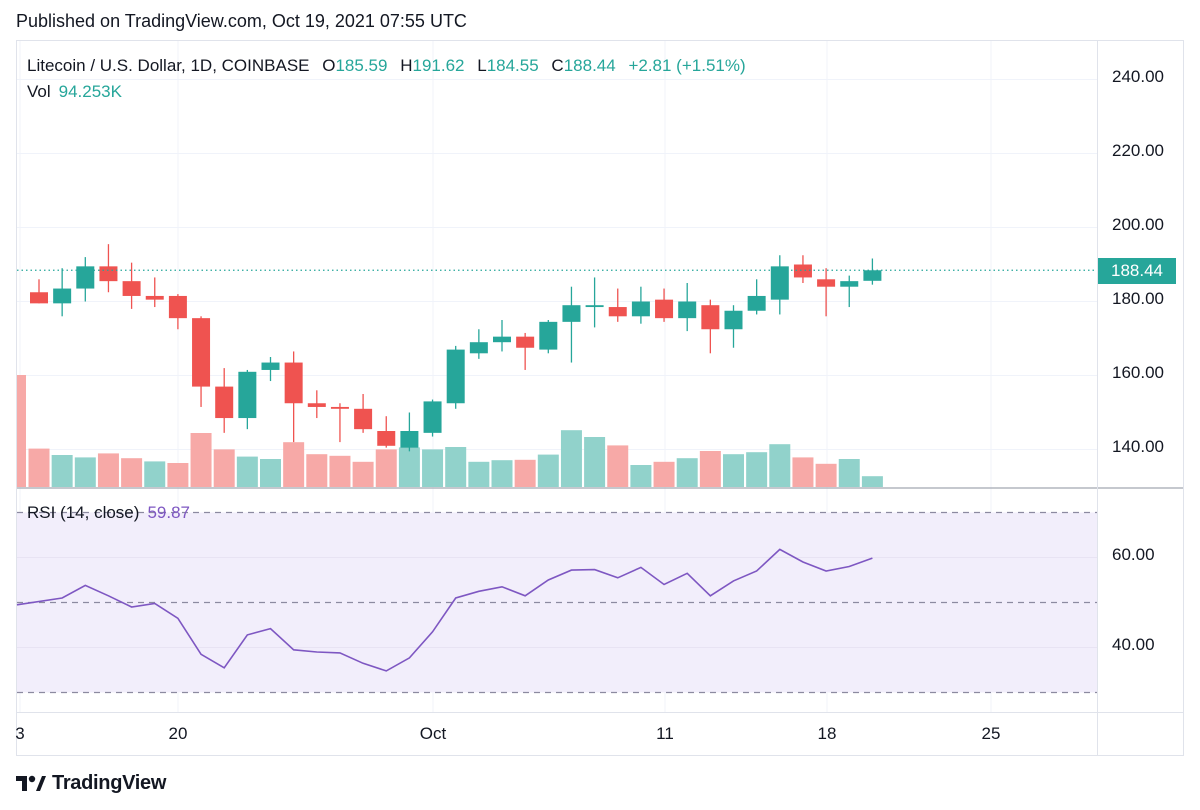 The width and height of the screenshot is (1200, 810). What do you see at coordinates (687, 65) in the screenshot?
I see `change-value: +2.81 (+1.51%)` at bounding box center [687, 65].